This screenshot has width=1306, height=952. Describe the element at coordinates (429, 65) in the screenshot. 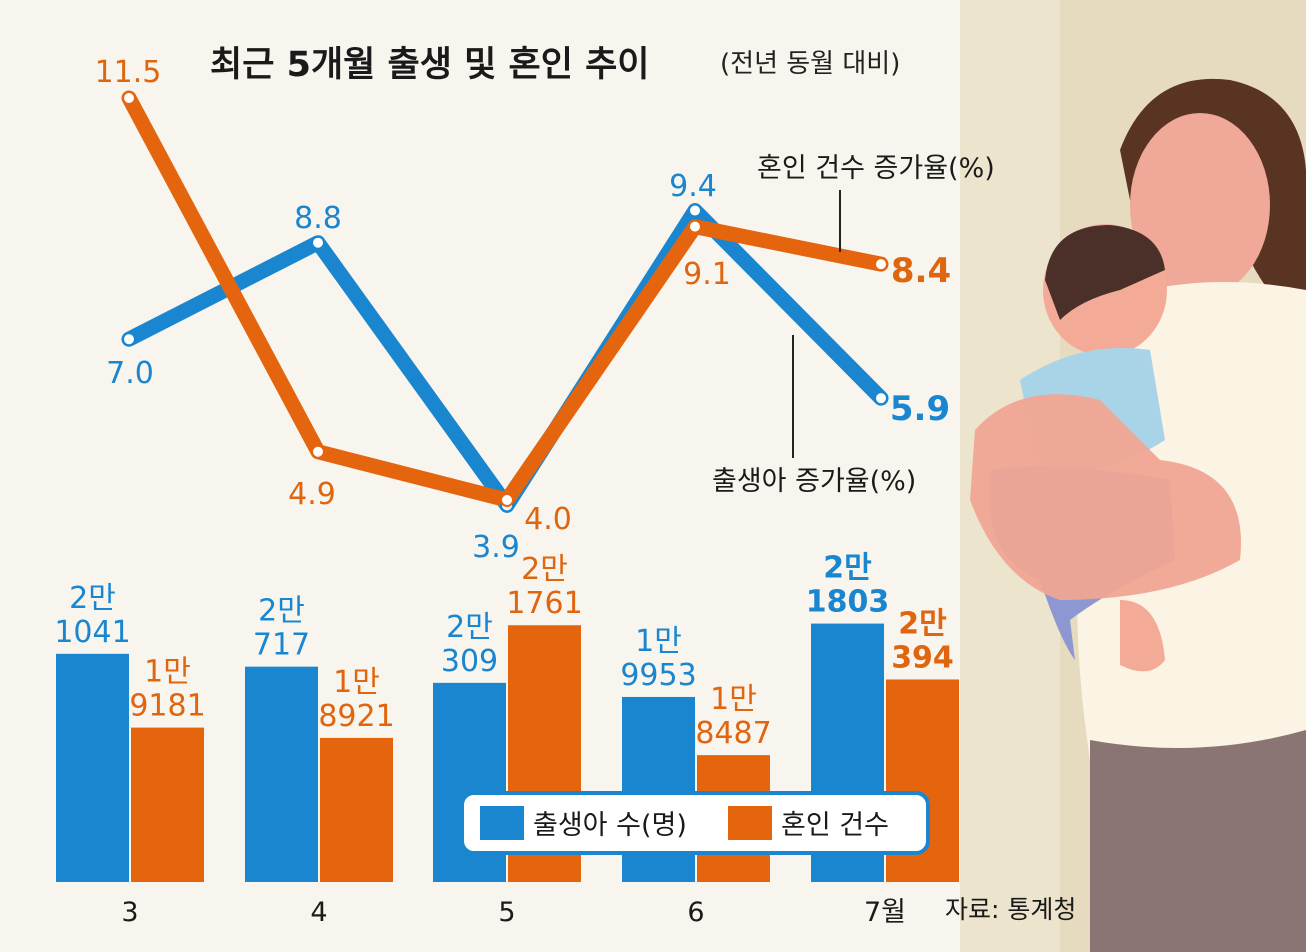

I see `chart-title: 최근 5개월 출생 및 혼인 추이` at that location.